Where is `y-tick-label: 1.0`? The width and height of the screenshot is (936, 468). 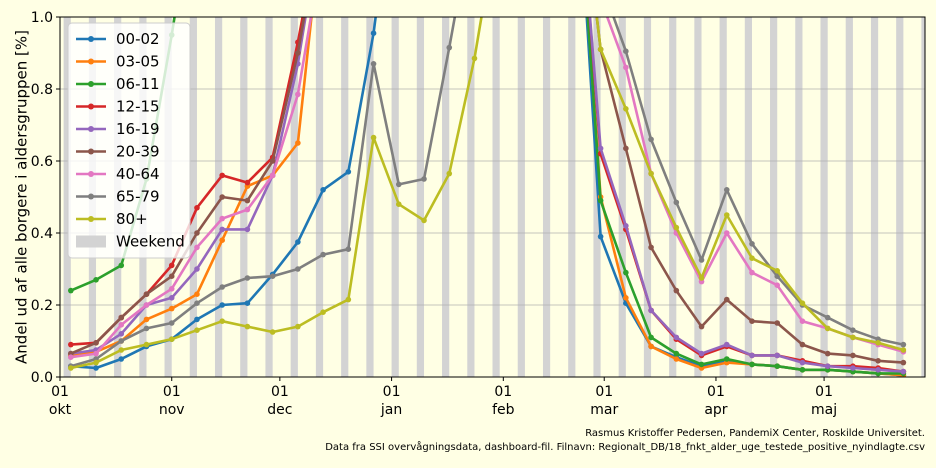
y-tick-label: 1.0 is located at coordinates (42, 18).